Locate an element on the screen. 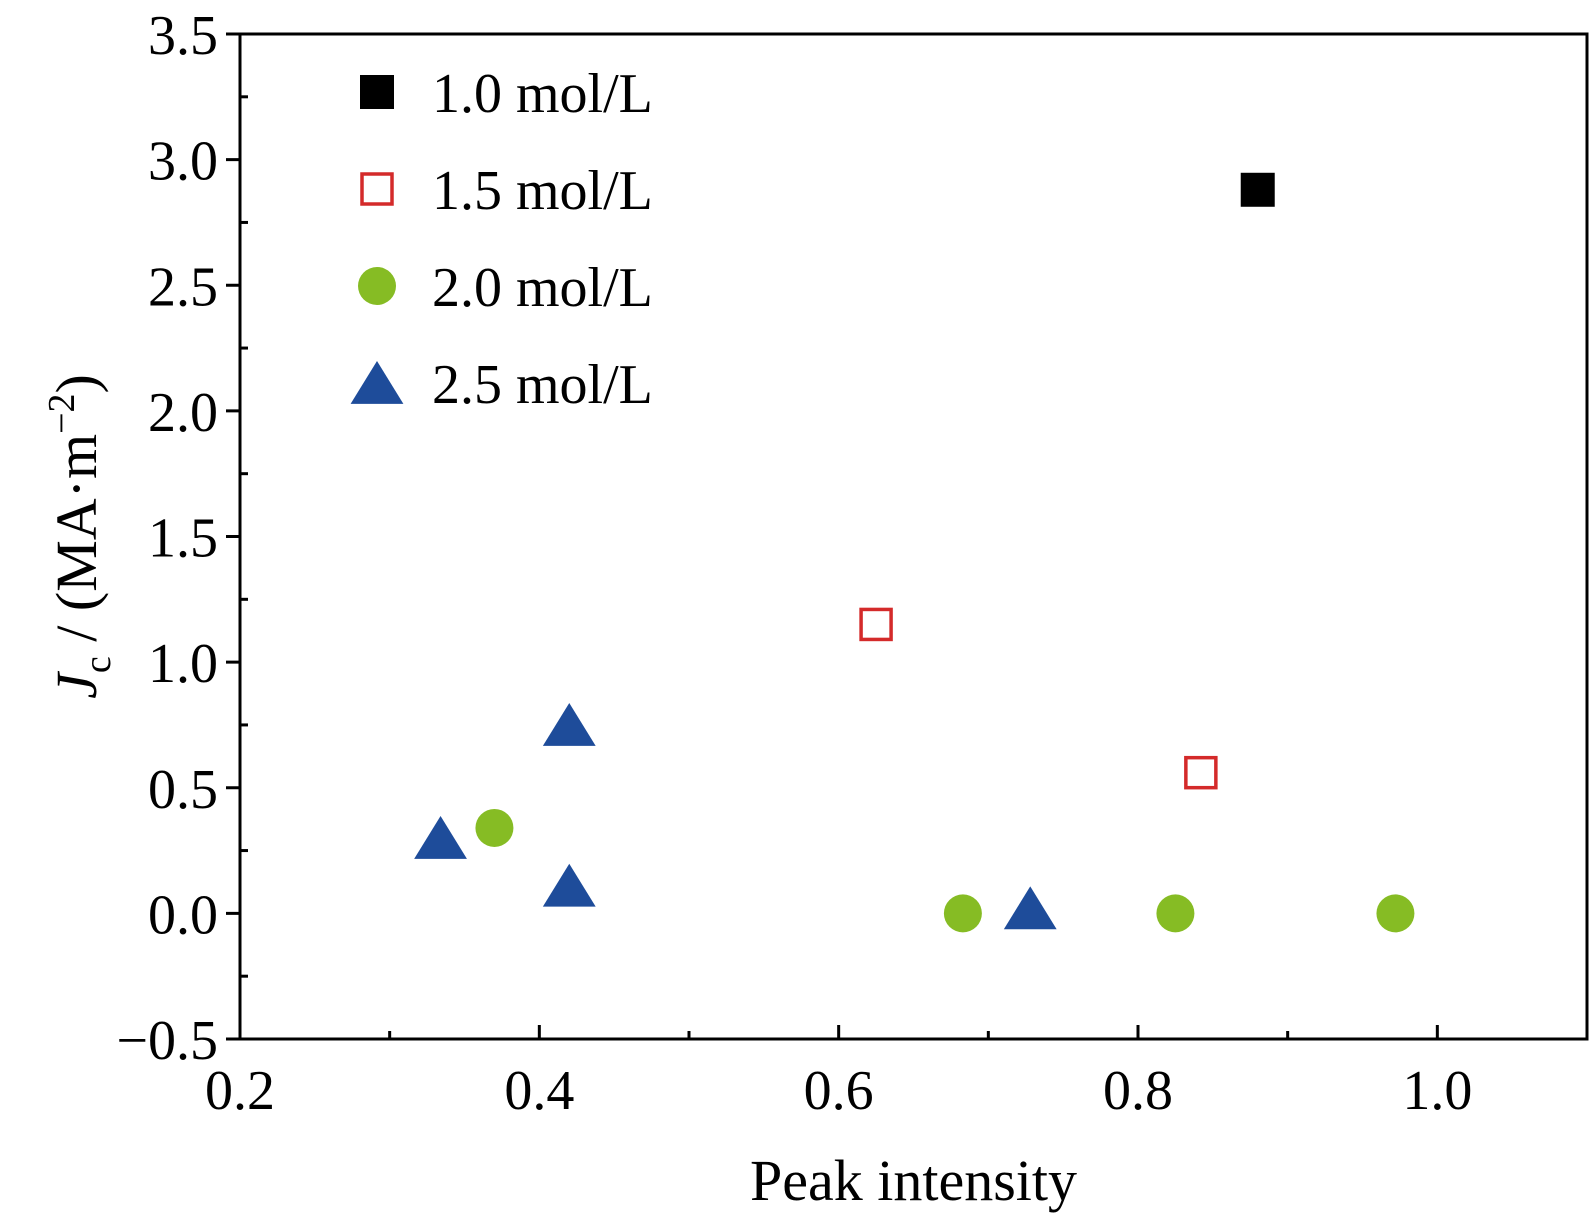 Image resolution: width=1590 pixels, height=1220 pixels. x-tick-label: 0.6 is located at coordinates (839, 1091).